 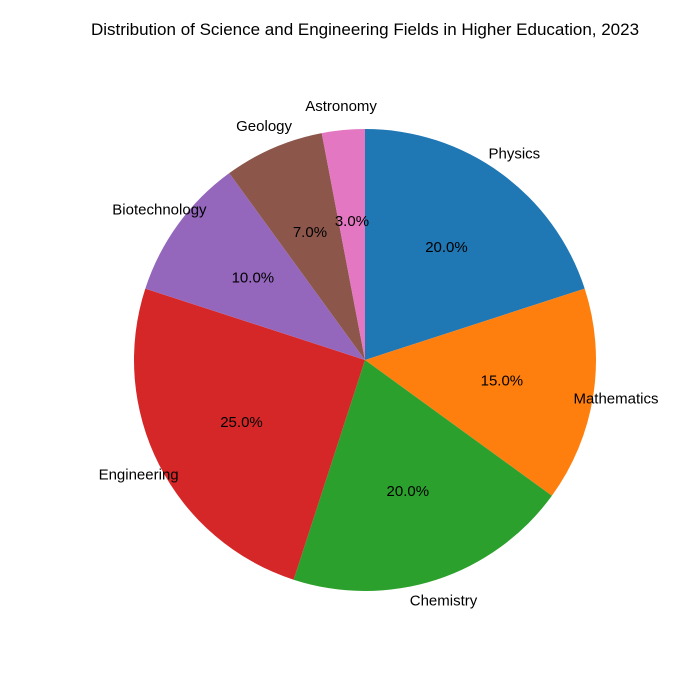 What do you see at coordinates (264, 126) in the screenshot?
I see `slice-label-geology: Geology` at bounding box center [264, 126].